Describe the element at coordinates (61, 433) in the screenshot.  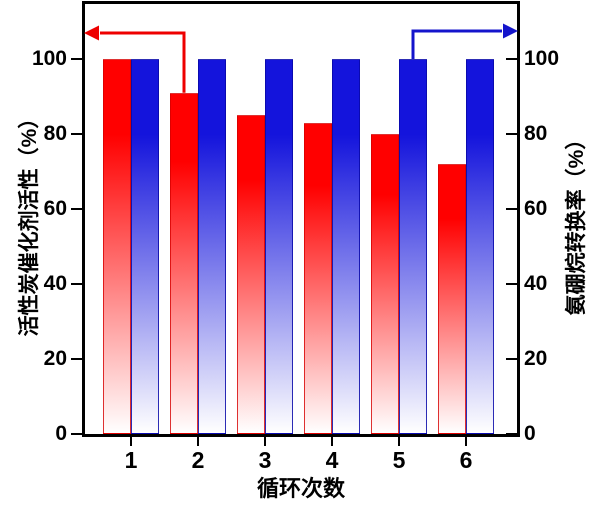
I see `left-y-tick-label-0: 0` at that location.